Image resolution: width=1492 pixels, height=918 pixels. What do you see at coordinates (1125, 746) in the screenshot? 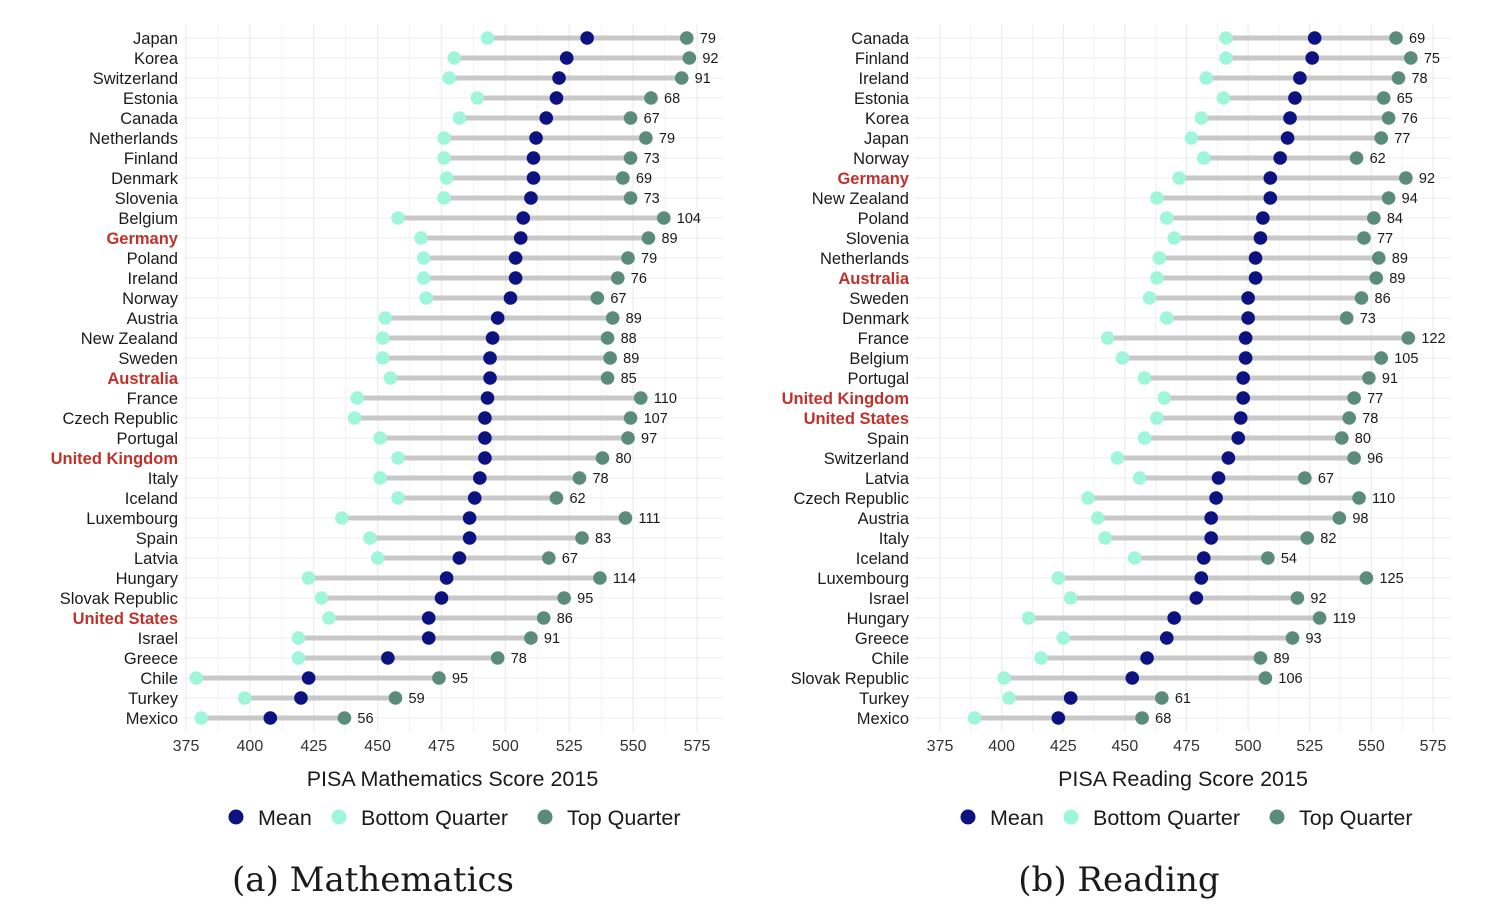
I see `x-tick-label: 450` at bounding box center [1125, 746].